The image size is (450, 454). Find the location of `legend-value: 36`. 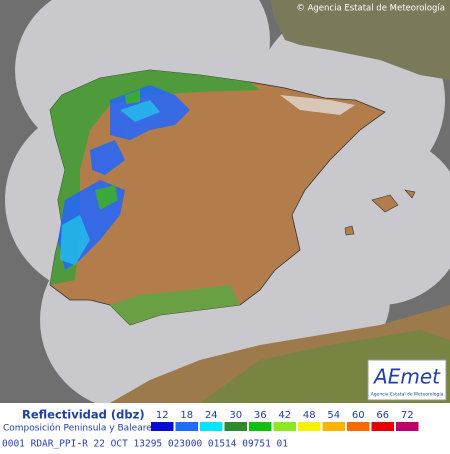

legend-value: 36 is located at coordinates (260, 415).